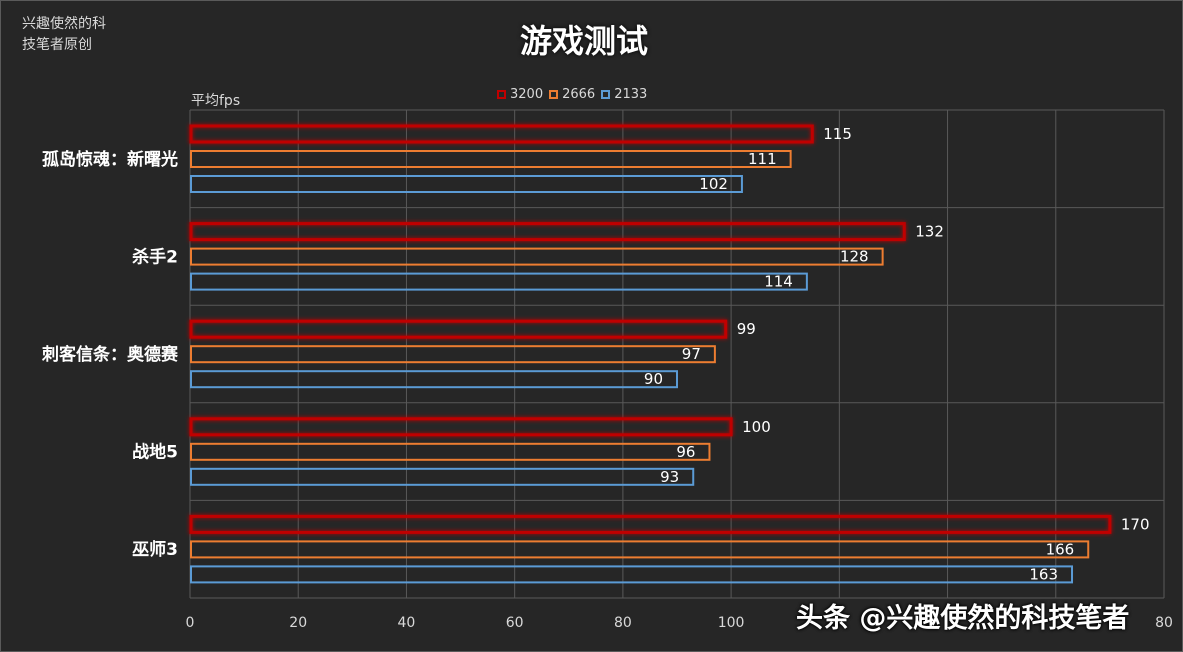  What do you see at coordinates (731, 623) in the screenshot?
I see `x-tick-label: 100` at bounding box center [731, 623].